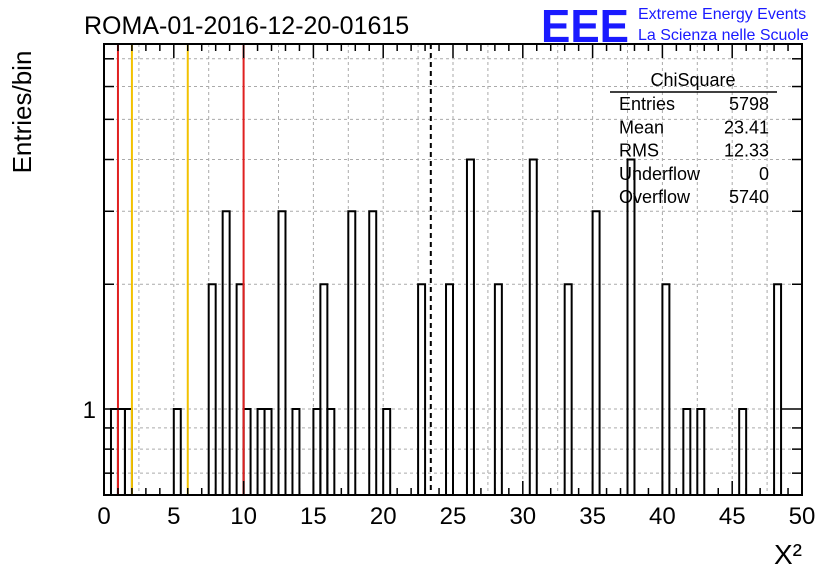  What do you see at coordinates (383, 516) in the screenshot?
I see `x-tick-label: 20` at bounding box center [383, 516].